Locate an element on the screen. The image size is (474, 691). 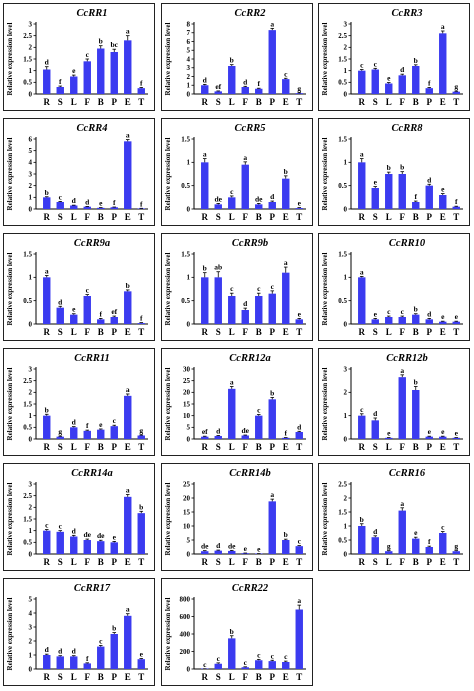
x-tick-label: T is located at coordinates (299, 217).